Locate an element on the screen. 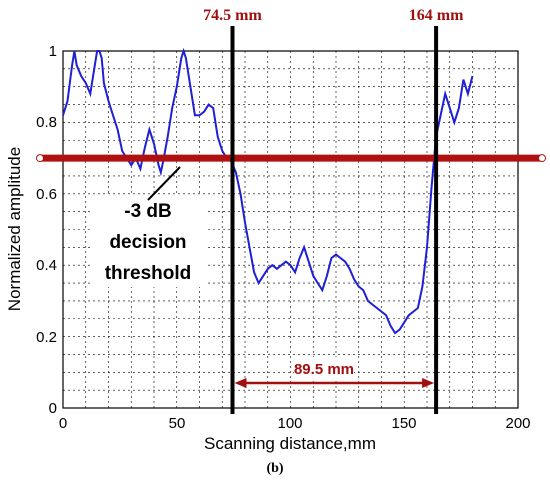  distance-label-box is located at coordinates (324, 368).